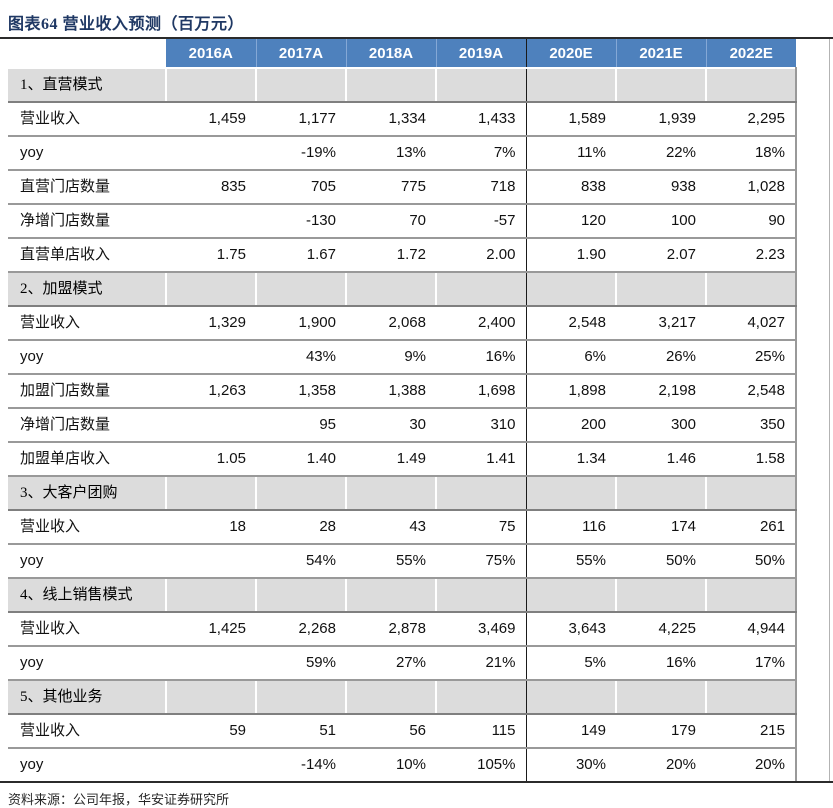 Image resolution: width=833 pixels, height=808 pixels. Describe the element at coordinates (570, 425) in the screenshot. I see `value-cell: 200` at that location.